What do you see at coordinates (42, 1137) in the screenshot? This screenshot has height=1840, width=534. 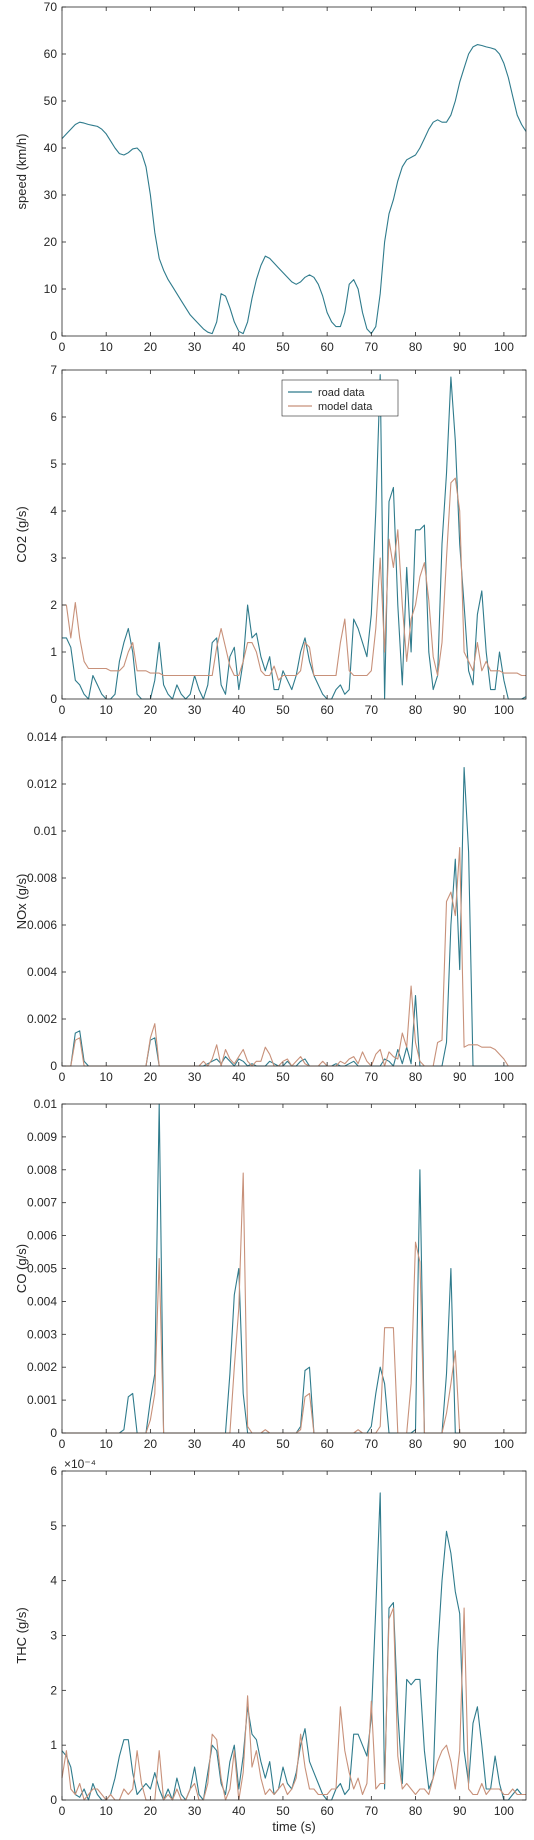 I see `y-tick-label: 0.009` at bounding box center [42, 1137].